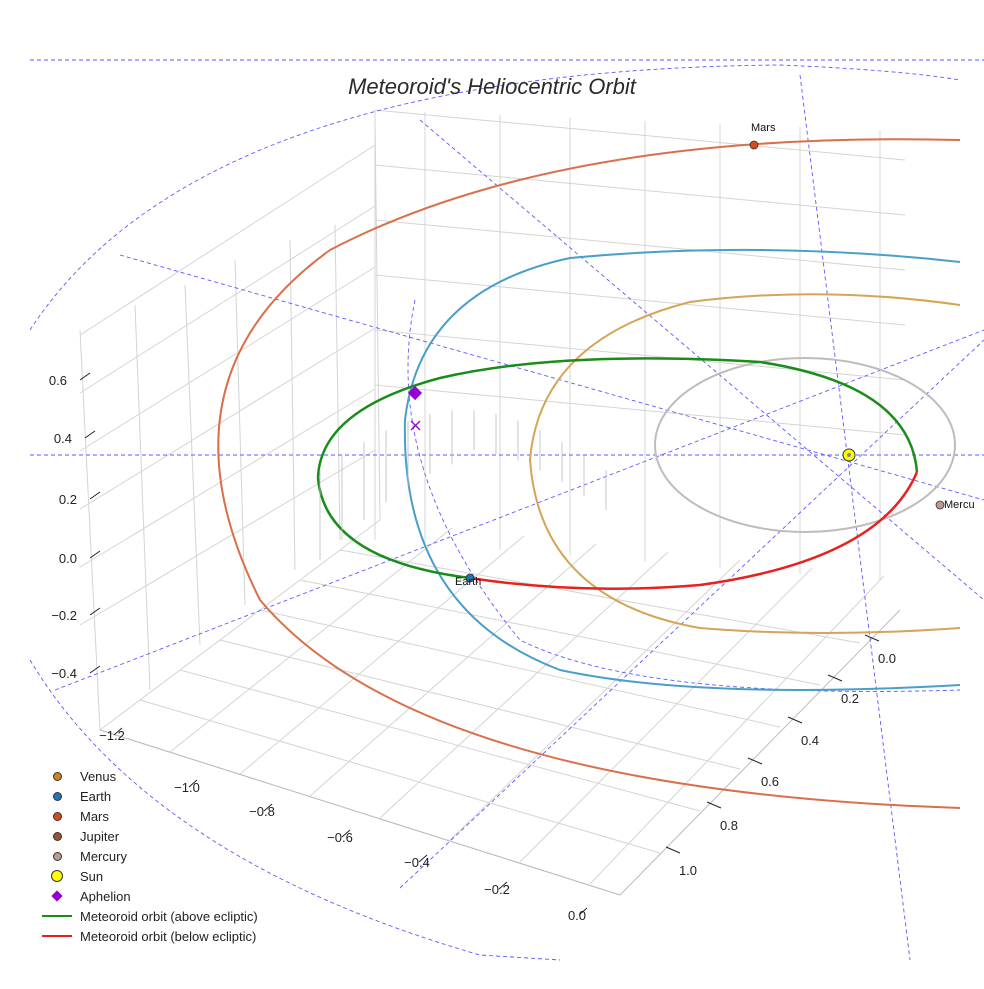 The height and width of the screenshot is (989, 984). Describe the element at coordinates (617, 468) in the screenshot. I see `meteoroid-orbit-above` at that location.